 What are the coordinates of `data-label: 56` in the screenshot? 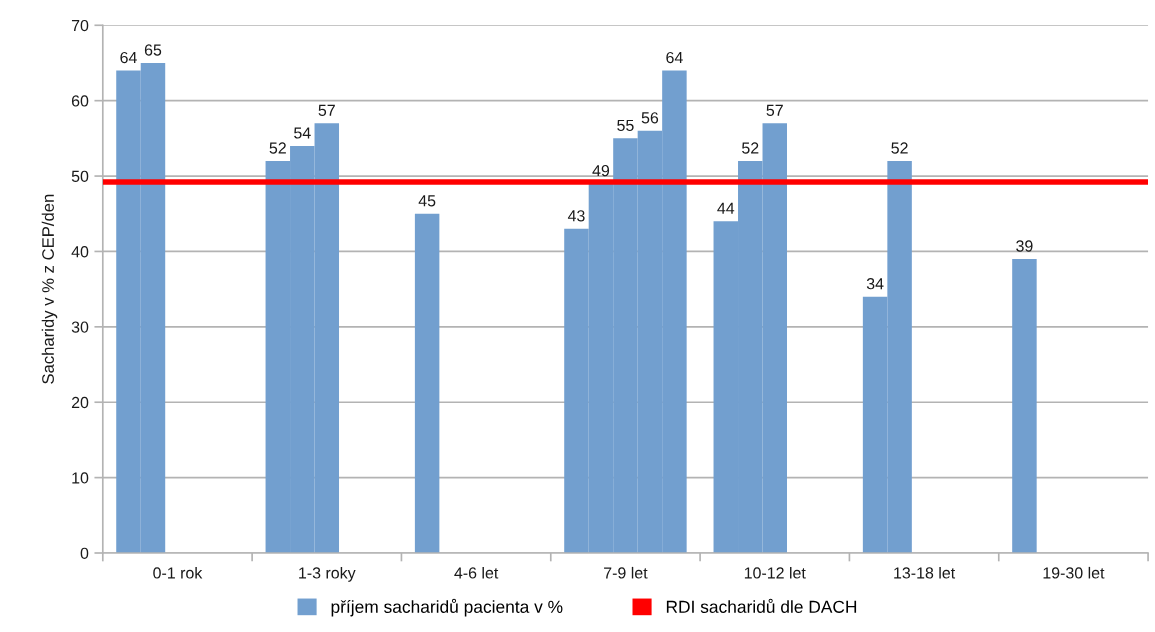 It's located at (650, 118).